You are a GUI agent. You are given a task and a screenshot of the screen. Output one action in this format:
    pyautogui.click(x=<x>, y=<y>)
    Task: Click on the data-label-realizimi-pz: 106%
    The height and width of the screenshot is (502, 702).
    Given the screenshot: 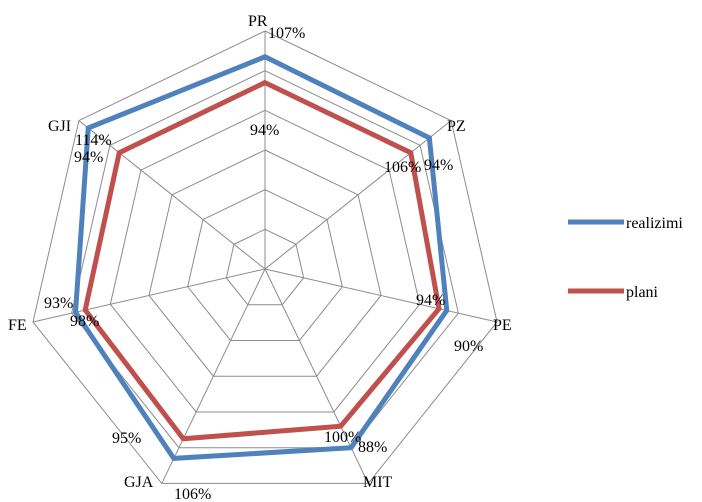 What is the action you would take?
    pyautogui.click(x=402, y=167)
    